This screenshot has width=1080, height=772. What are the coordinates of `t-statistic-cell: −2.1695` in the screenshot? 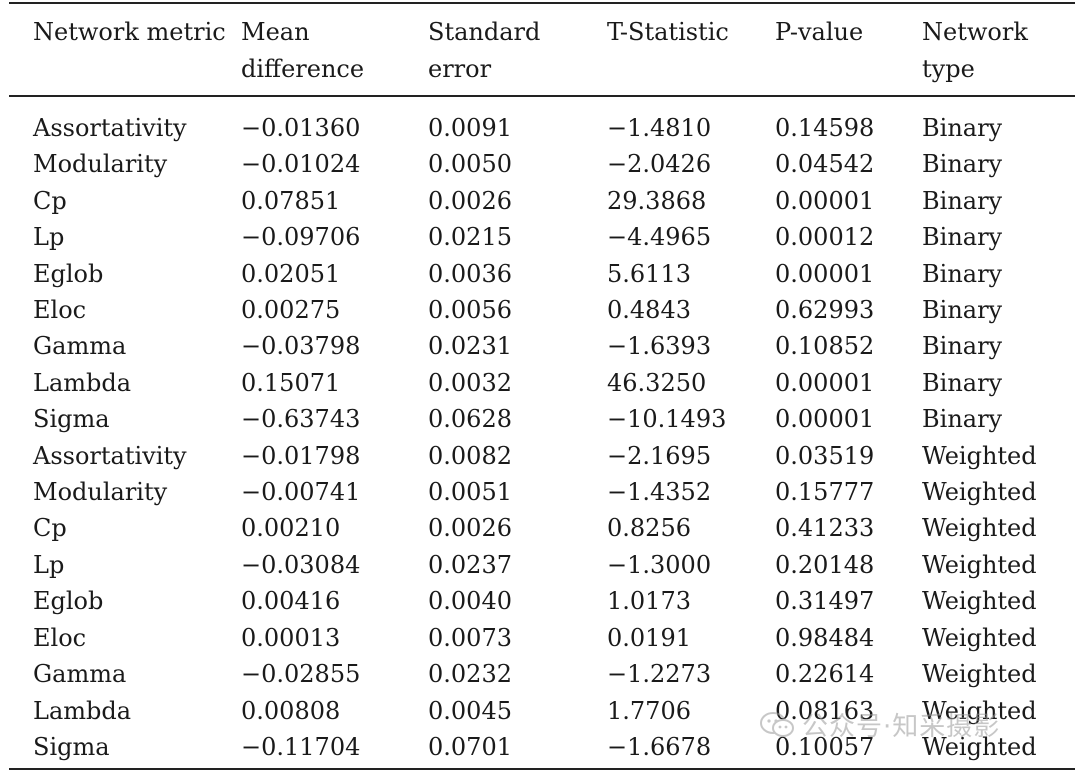 It's located at (659, 455).